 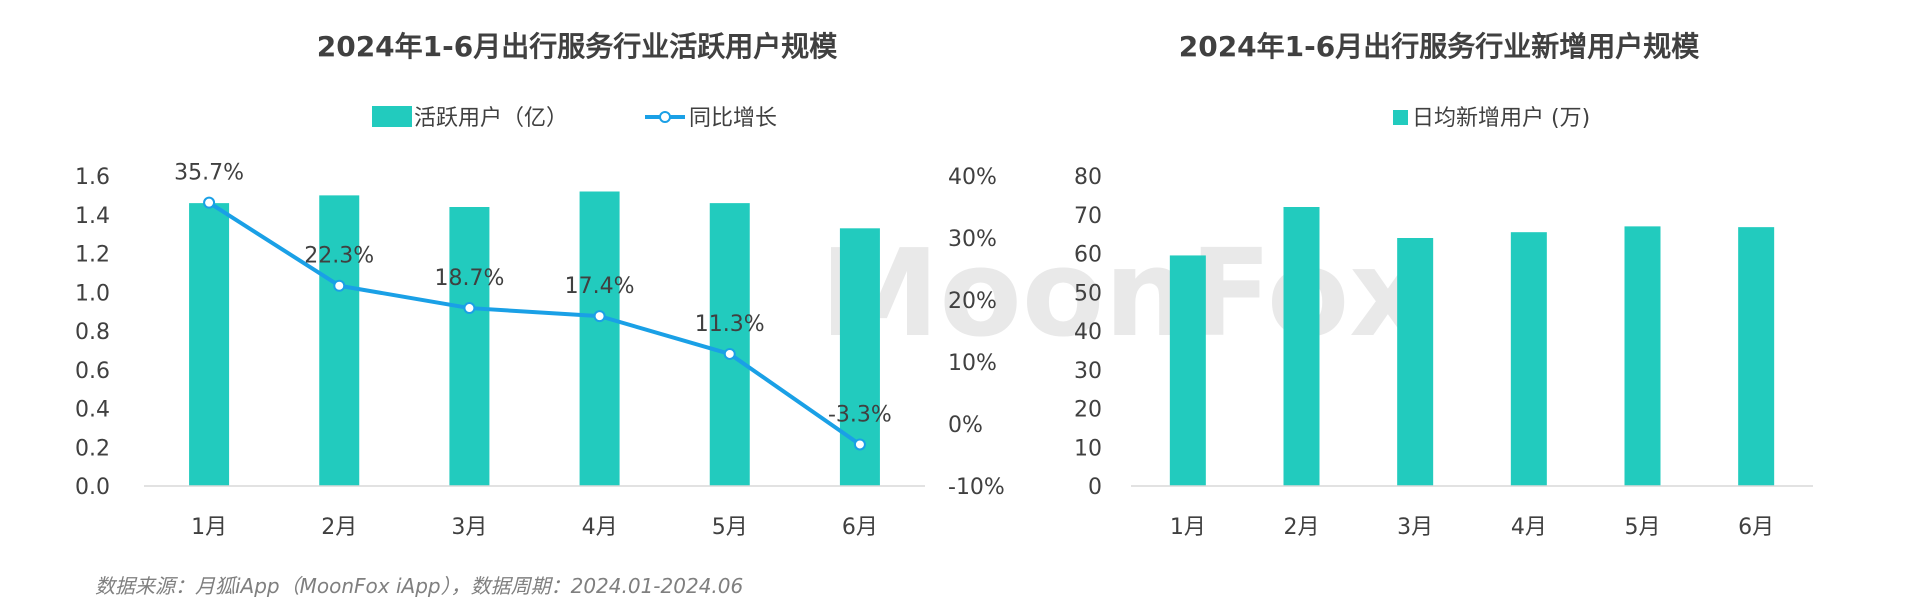 What do you see at coordinates (1088, 448) in the screenshot?
I see `y-tick-right: 10` at bounding box center [1088, 448].